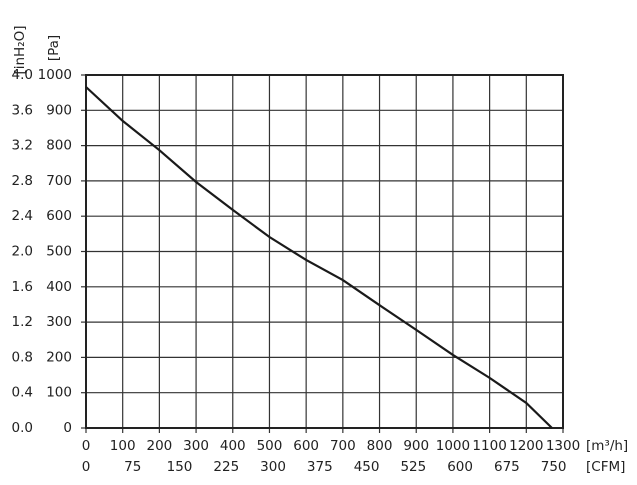 The width and height of the screenshot is (637, 485). I want to click on y-tick-label: 600, so click(59, 216).